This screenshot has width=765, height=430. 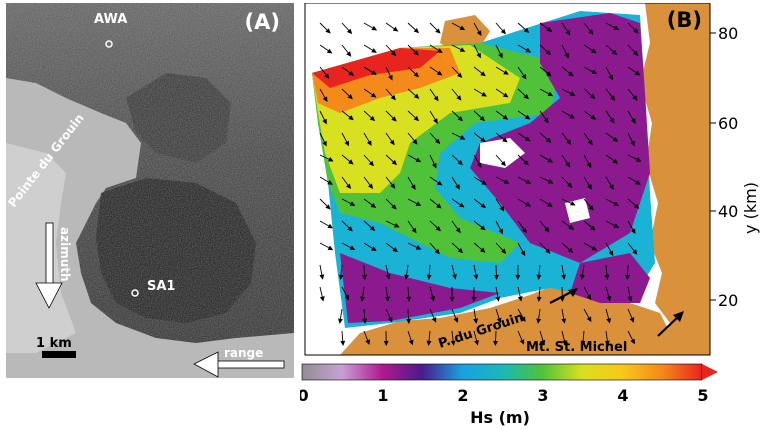 I want to click on y-axis-label: y (km), so click(x=750, y=208).